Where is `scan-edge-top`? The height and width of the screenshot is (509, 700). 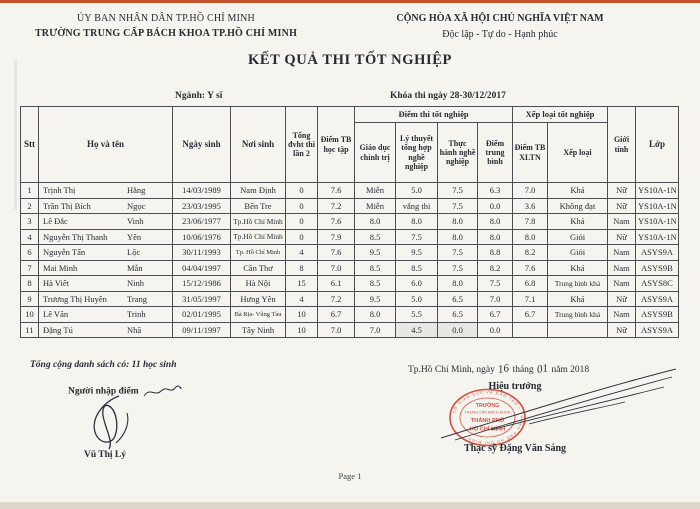
scan-edge-top is located at coordinates (350, 1).